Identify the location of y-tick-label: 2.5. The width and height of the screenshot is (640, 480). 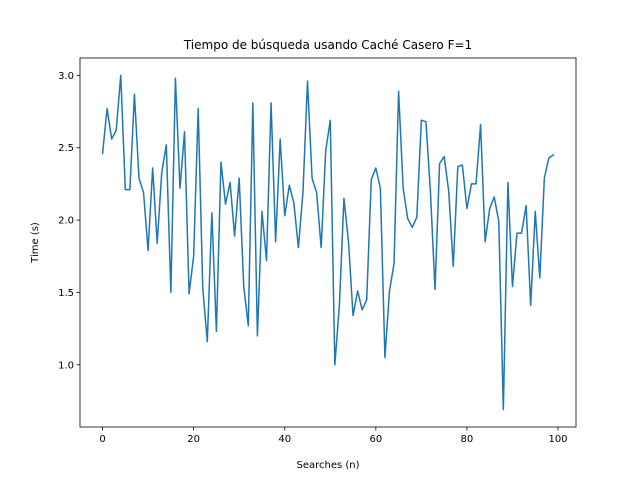
(66, 148).